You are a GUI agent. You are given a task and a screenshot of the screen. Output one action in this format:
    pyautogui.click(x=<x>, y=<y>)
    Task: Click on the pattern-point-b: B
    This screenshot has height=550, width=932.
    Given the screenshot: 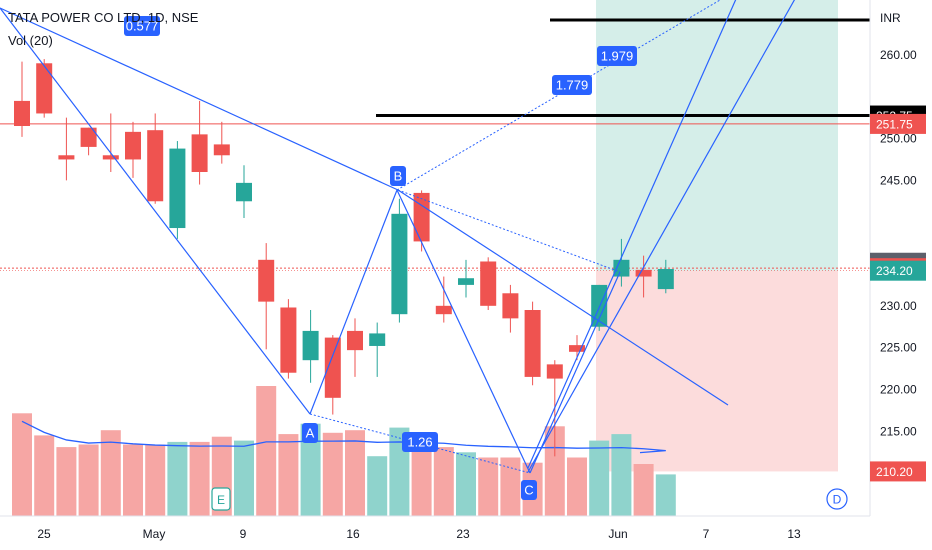 What is the action you would take?
    pyautogui.click(x=398, y=176)
    